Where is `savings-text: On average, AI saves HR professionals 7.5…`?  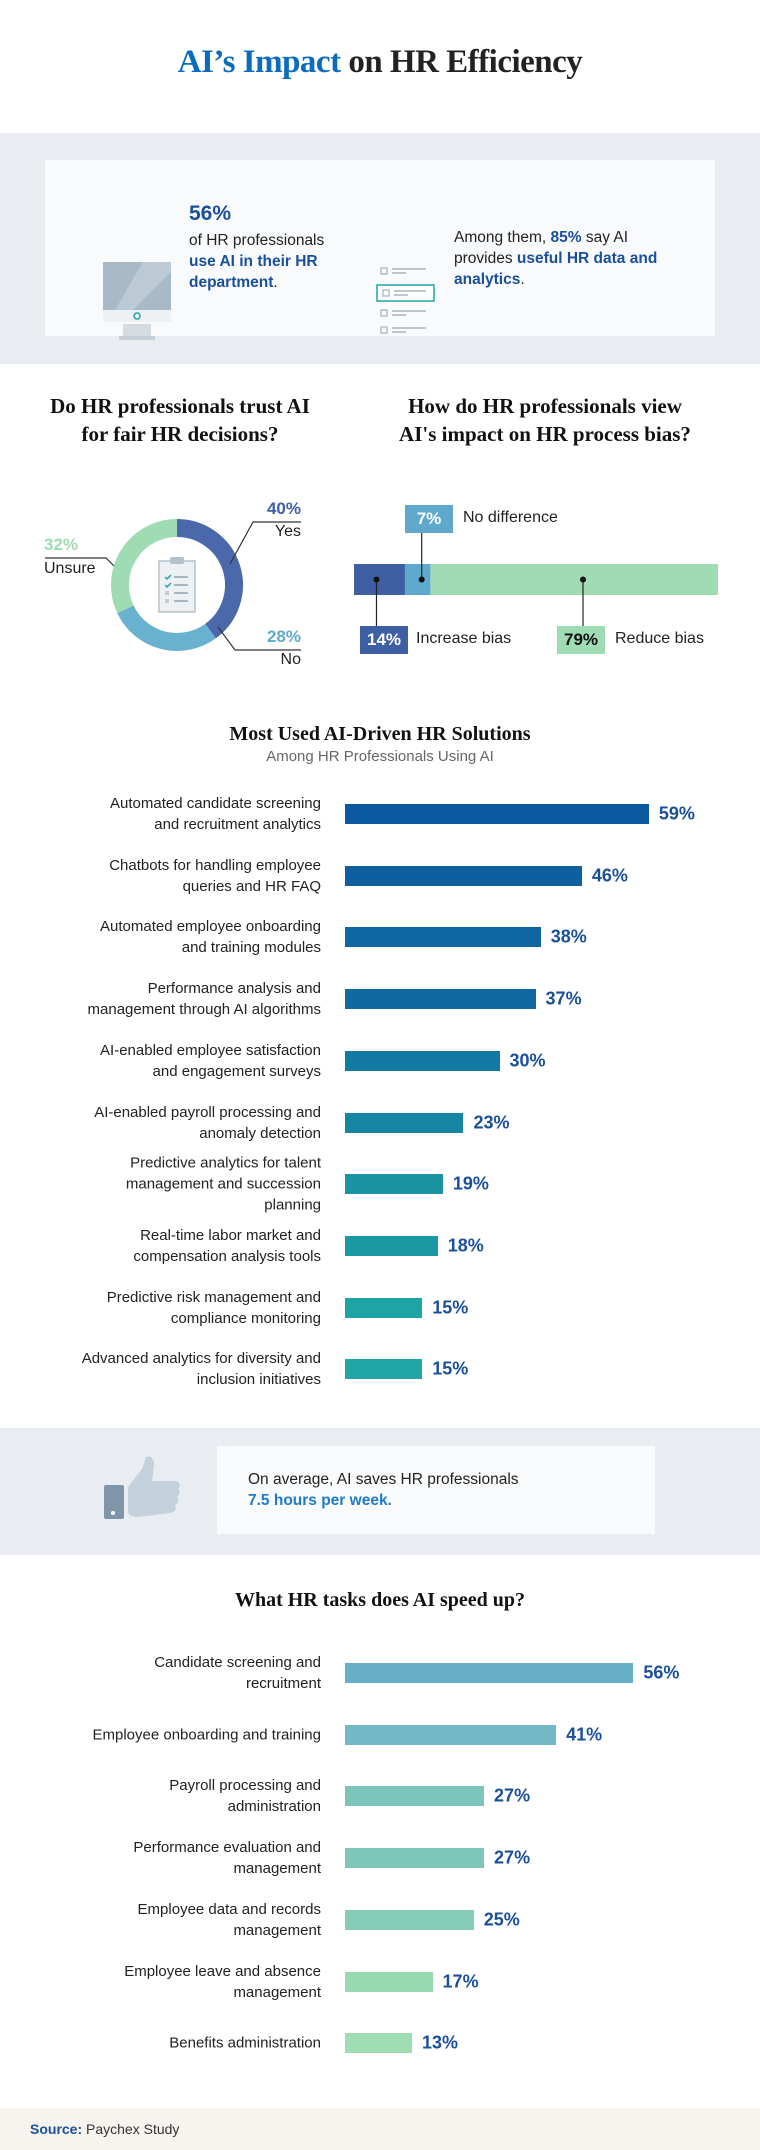
savings-text: On average, AI saves HR professionals 7.5… is located at coordinates (383, 1490).